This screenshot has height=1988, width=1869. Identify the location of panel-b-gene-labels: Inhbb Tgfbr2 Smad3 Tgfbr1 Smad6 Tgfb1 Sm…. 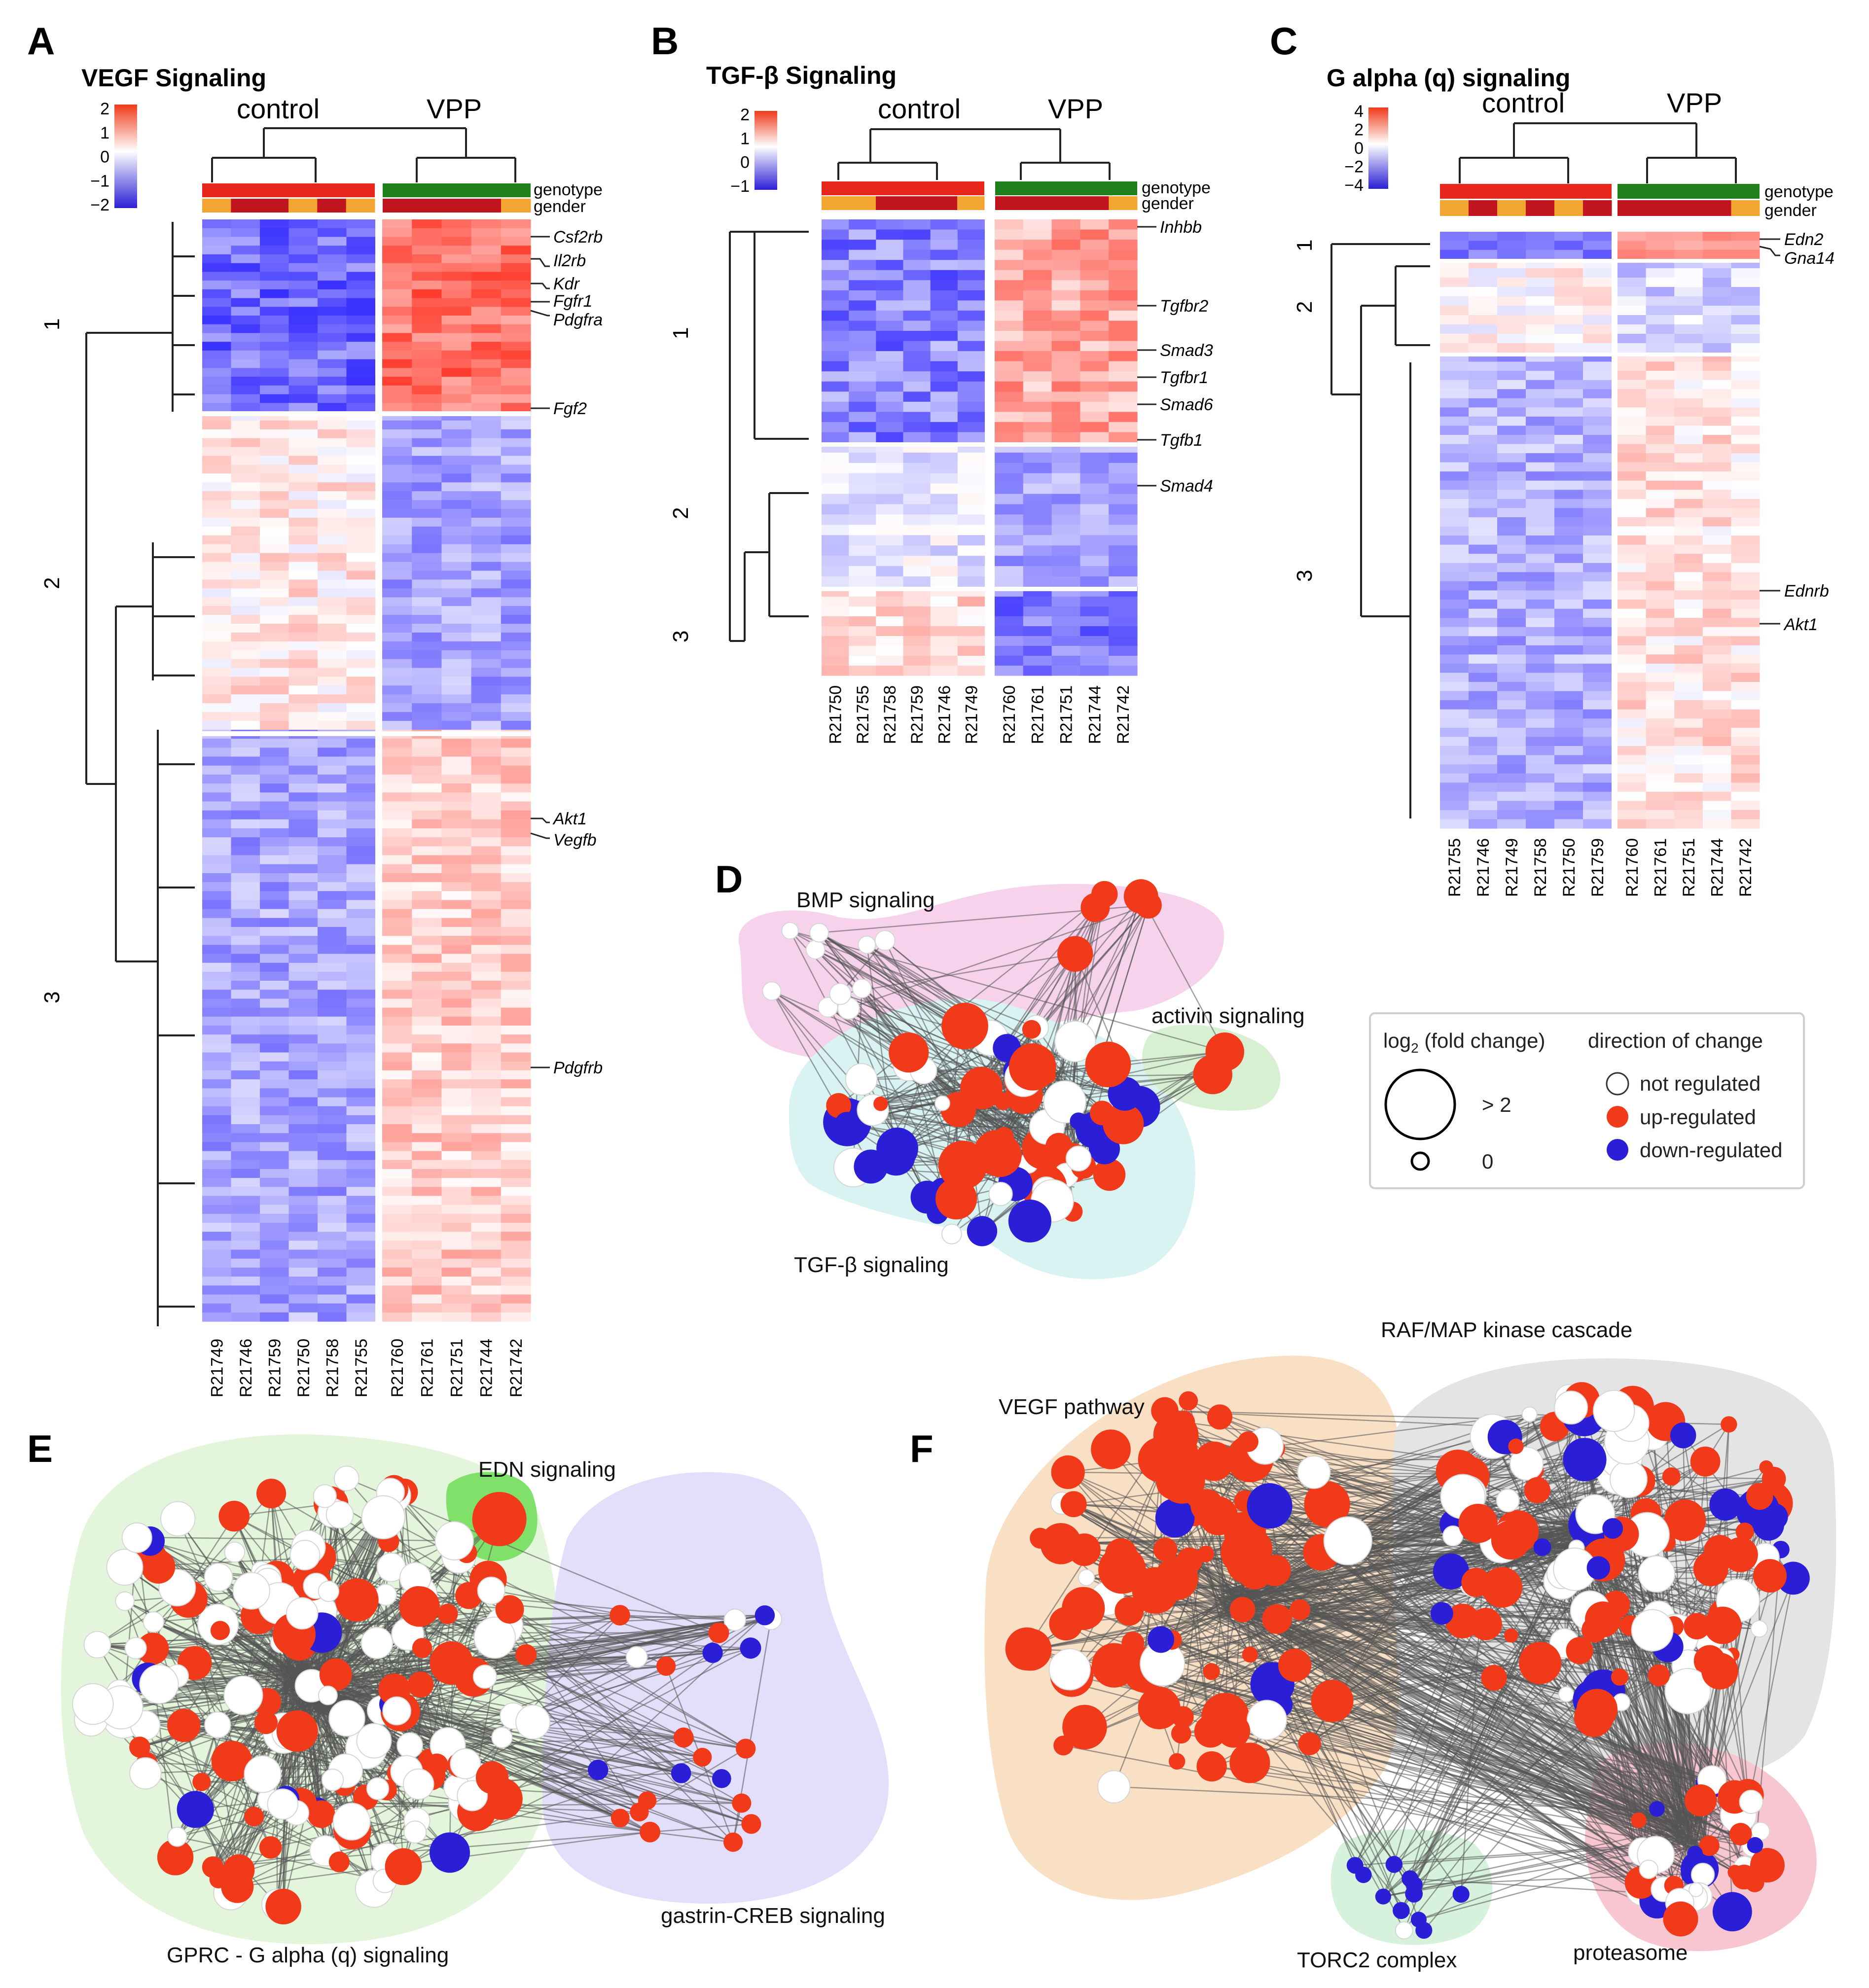
(1175, 357).